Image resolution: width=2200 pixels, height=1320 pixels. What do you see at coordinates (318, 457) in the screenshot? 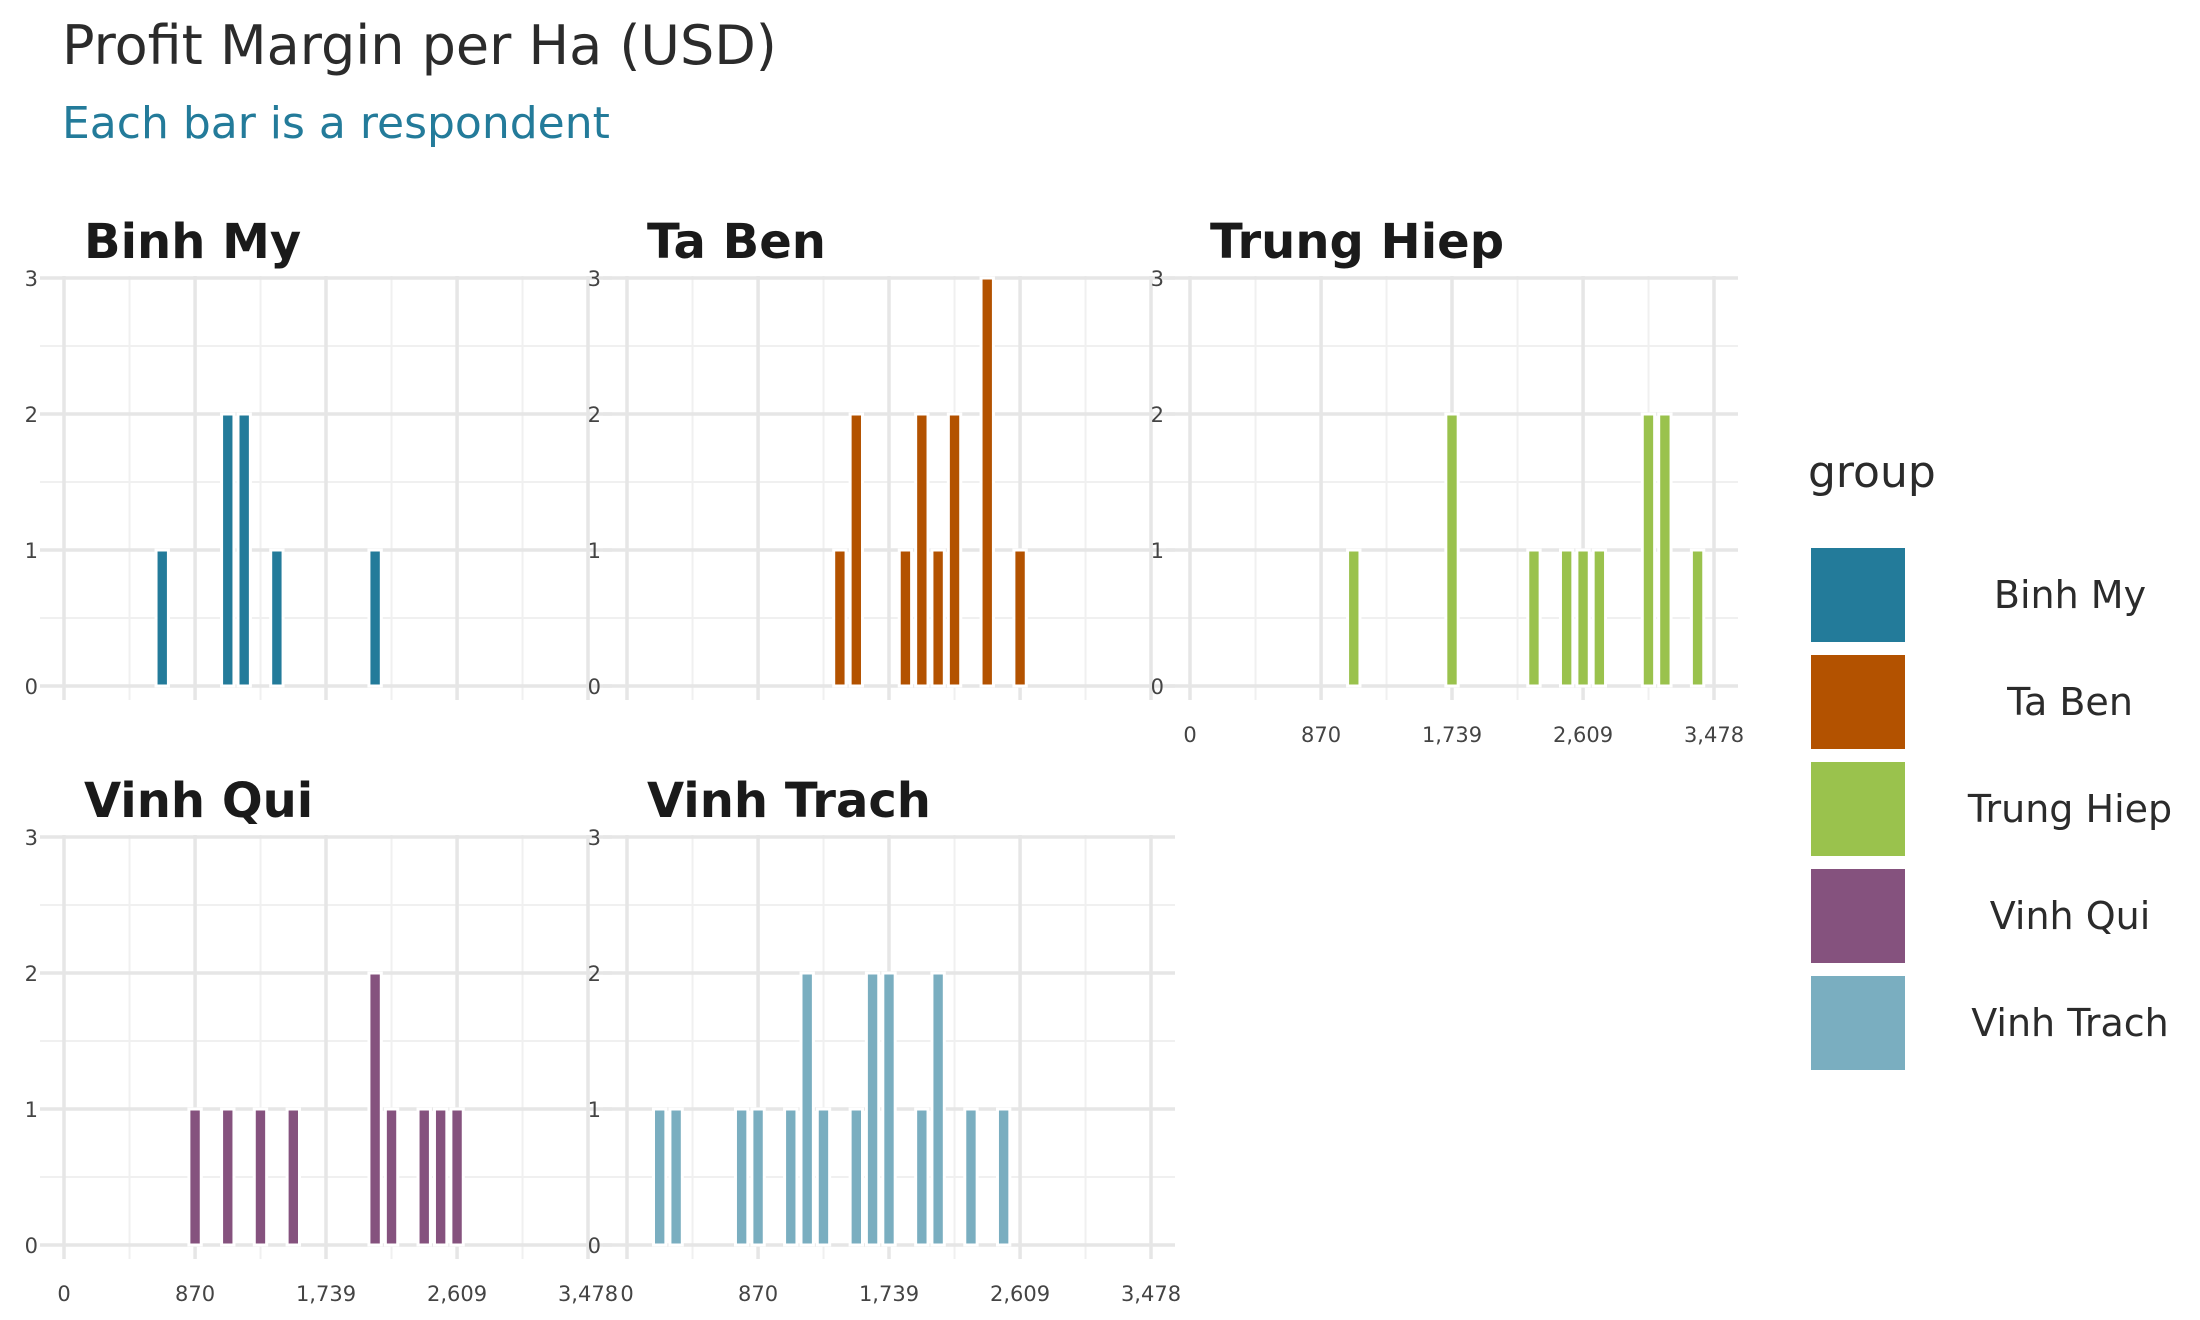
I see `facet-panel: Binh My 0 1 2 3` at bounding box center [318, 457].